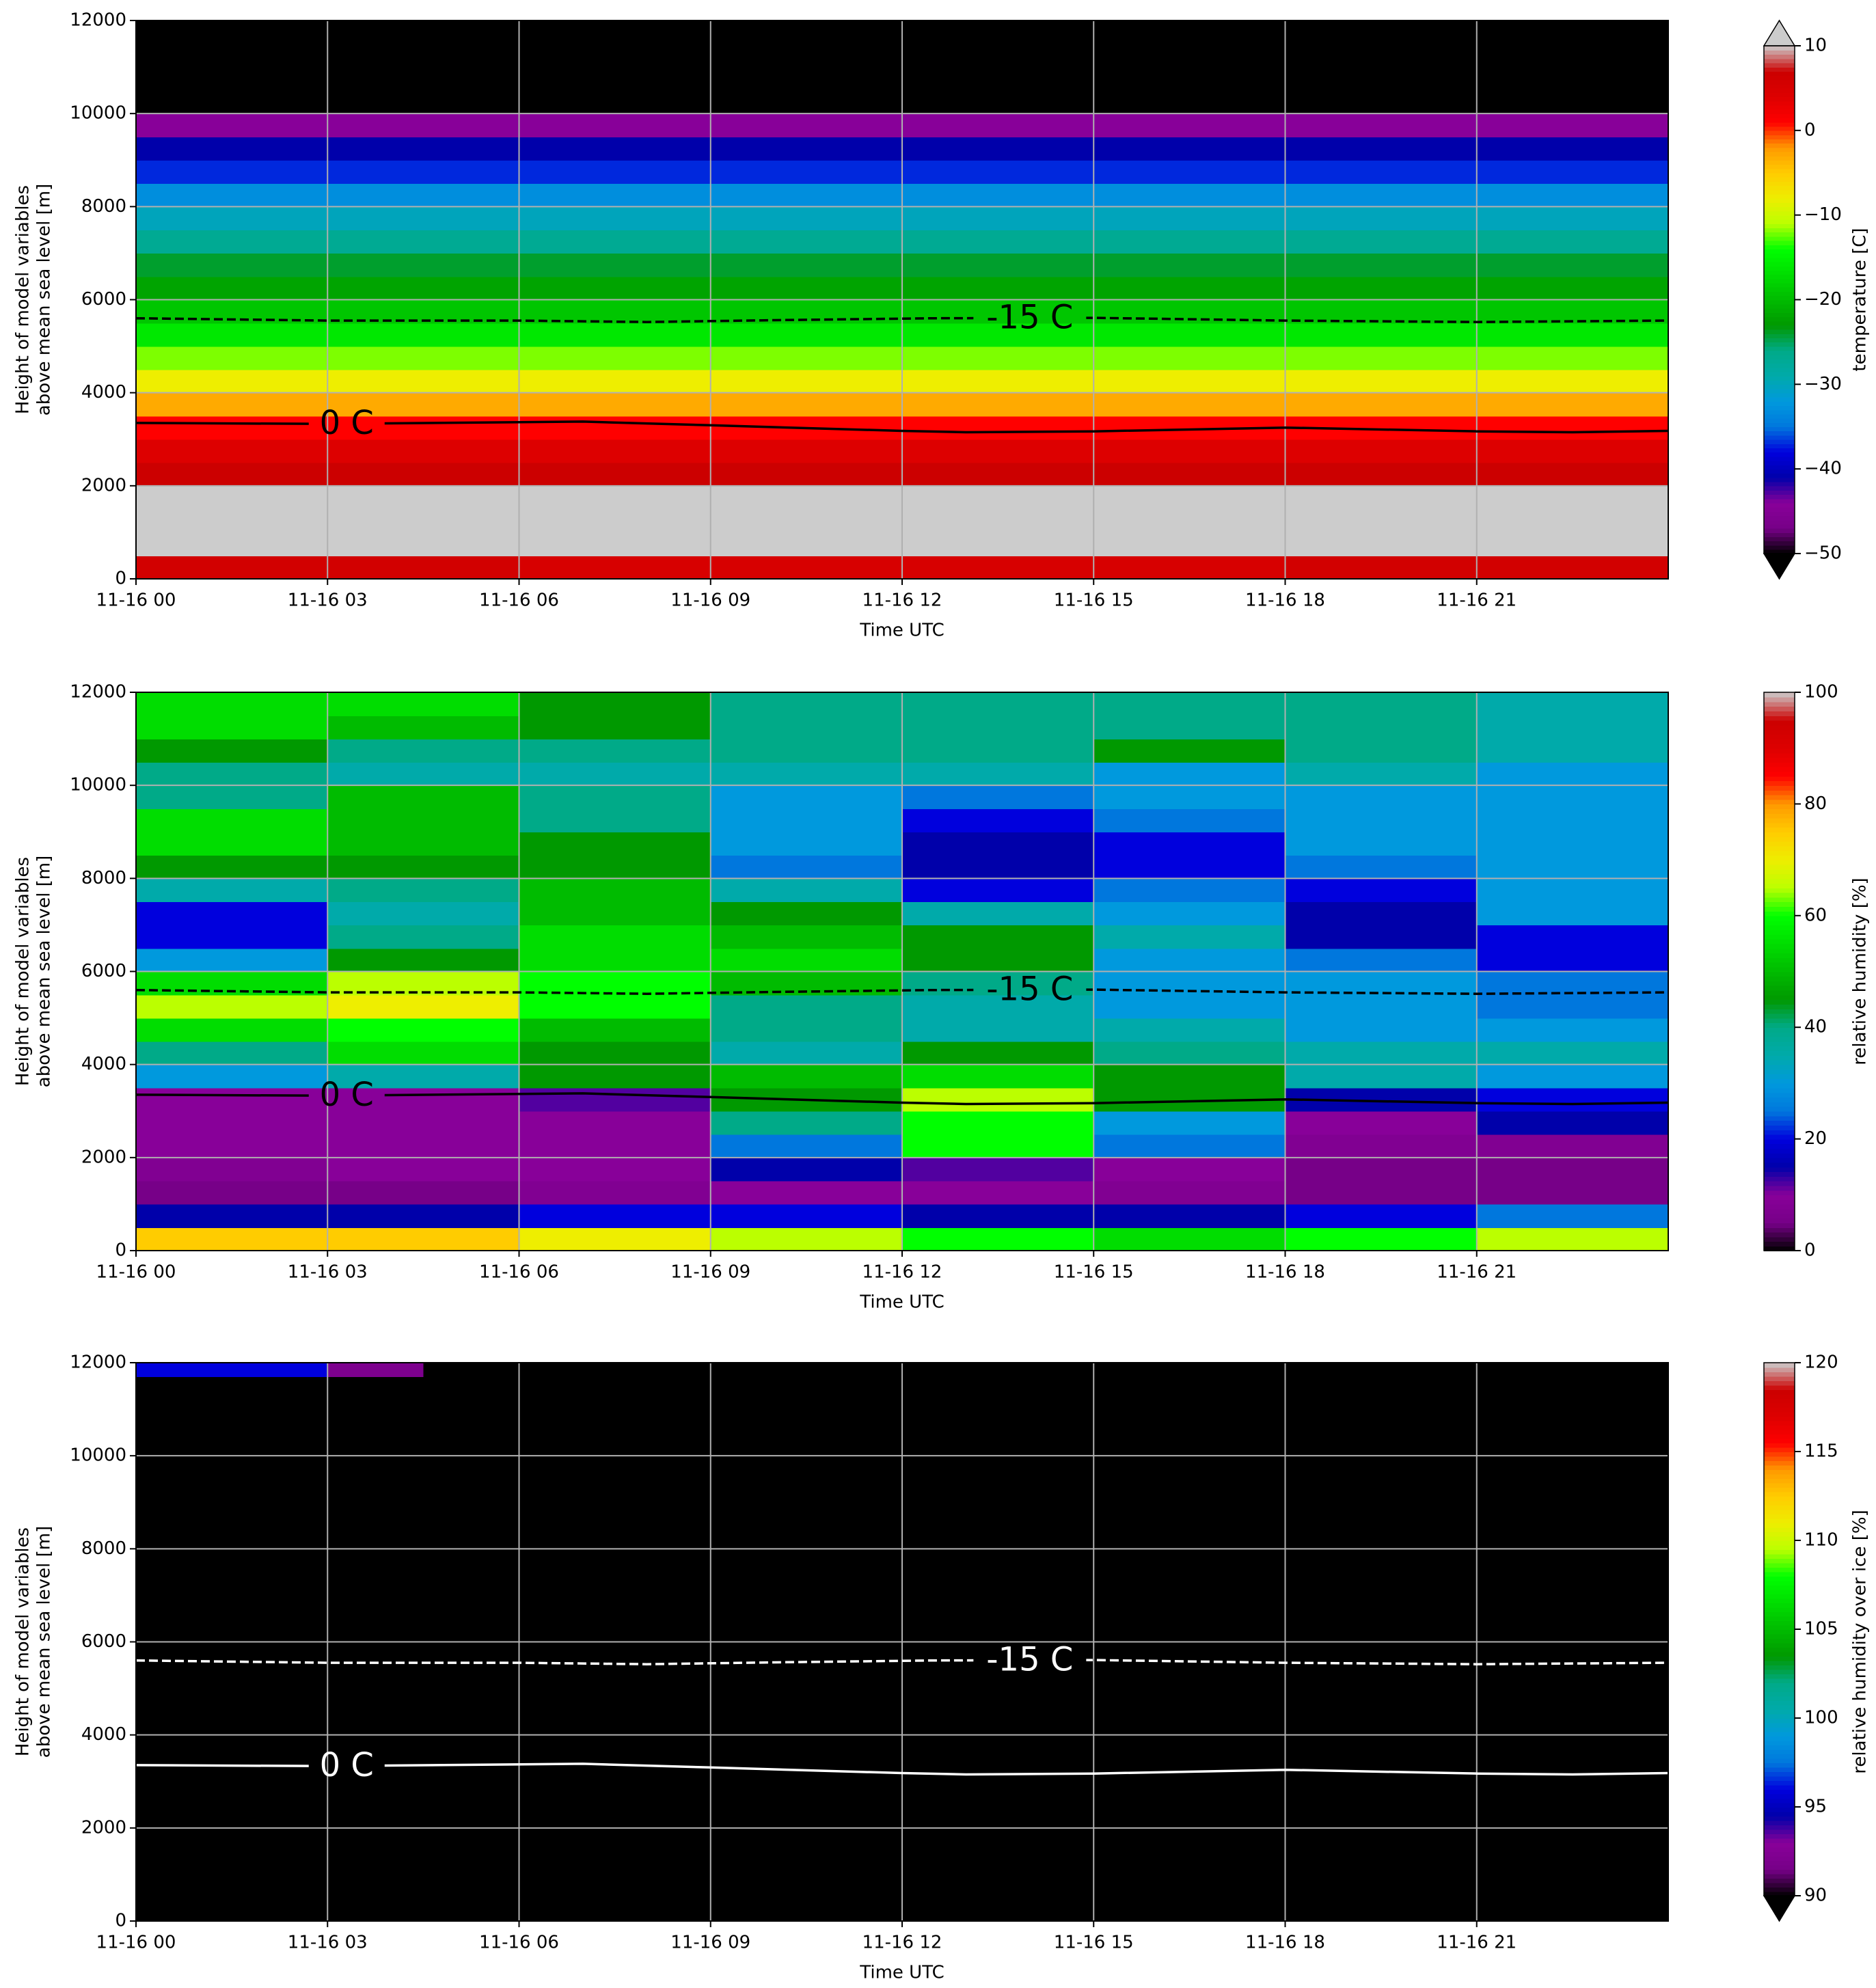  Describe the element at coordinates (710, 600) in the screenshot. I see `x-tick-label: 11-16 09` at that location.